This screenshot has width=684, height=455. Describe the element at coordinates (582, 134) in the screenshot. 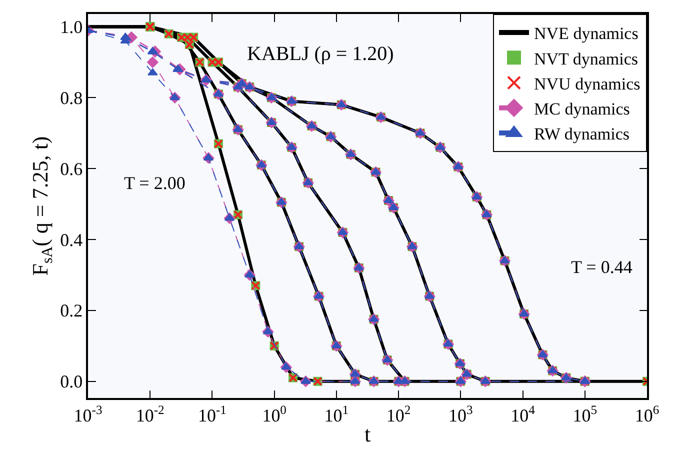

I see `legend-label: RW dynamics` at that location.